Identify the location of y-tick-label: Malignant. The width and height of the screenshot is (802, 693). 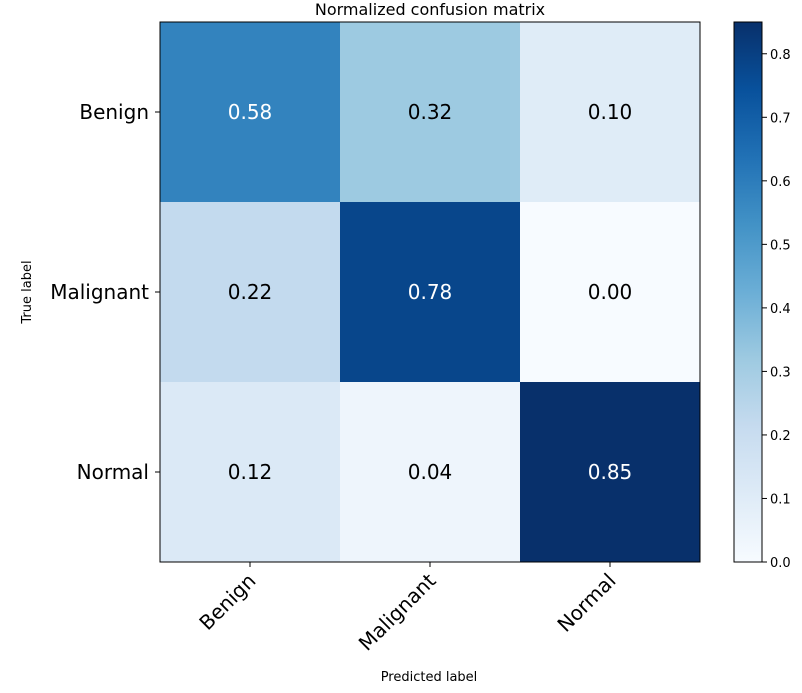
(99, 292).